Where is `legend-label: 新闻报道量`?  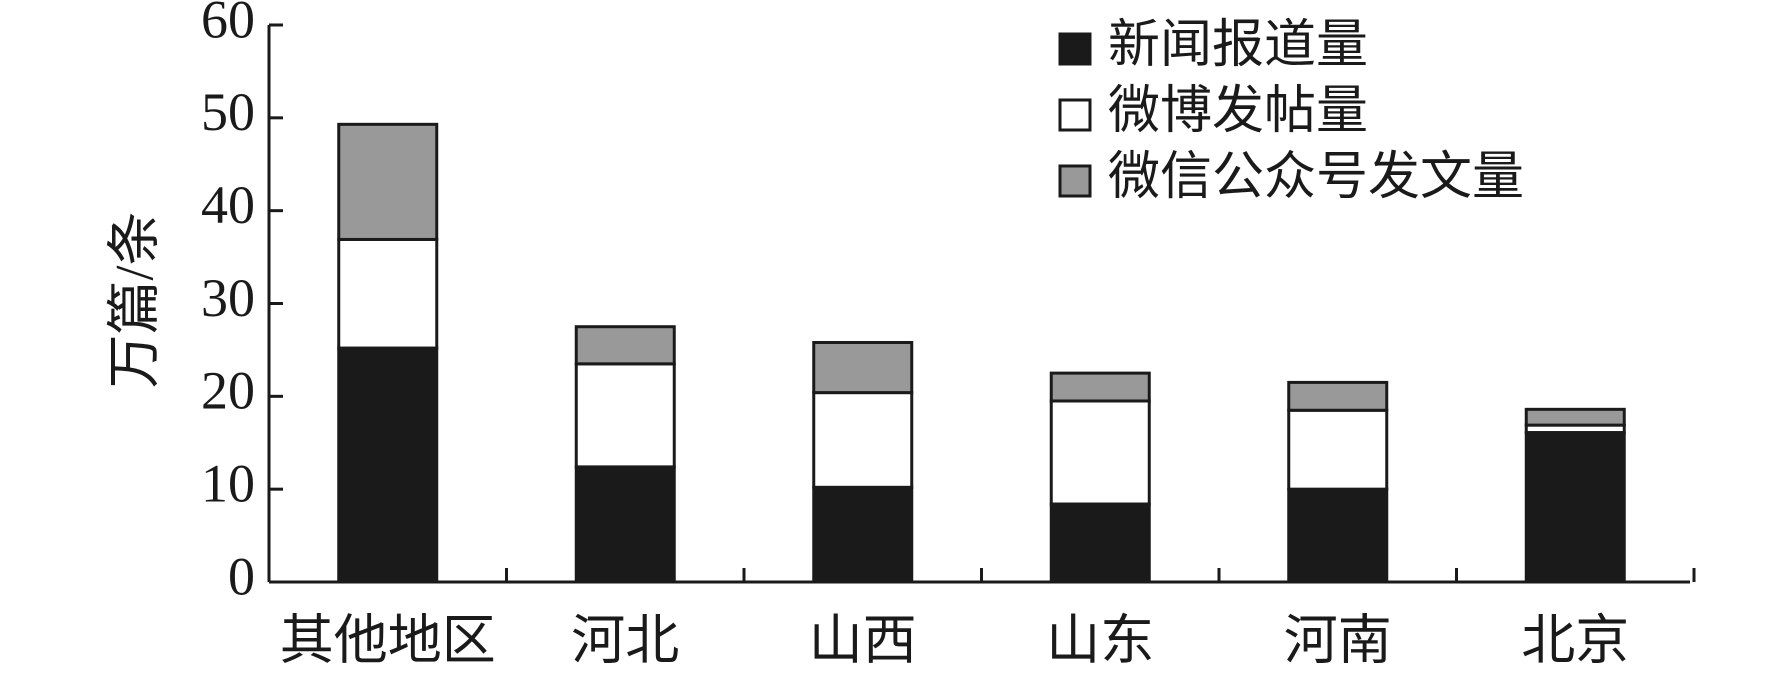 legend-label: 新闻报道量 is located at coordinates (1238, 45).